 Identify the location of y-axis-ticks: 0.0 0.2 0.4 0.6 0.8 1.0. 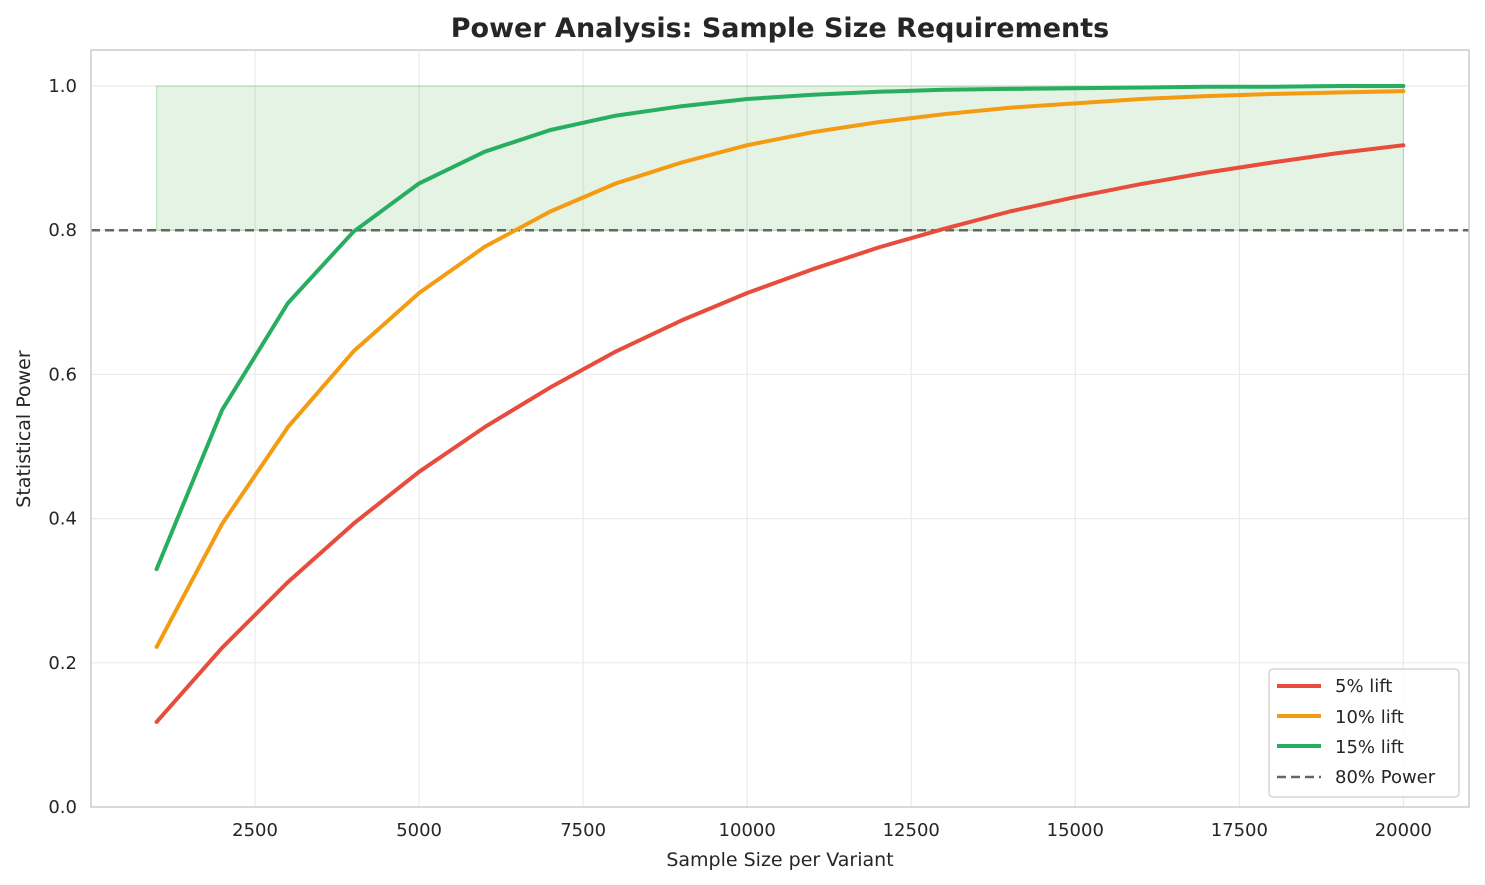
(62, 447).